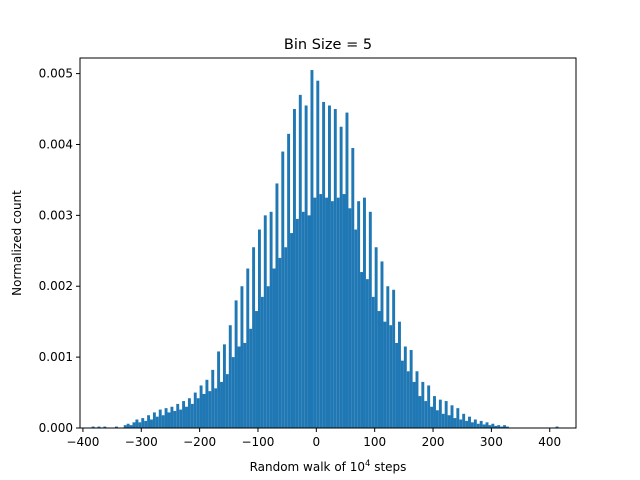 This screenshot has width=640, height=480. Describe the element at coordinates (388, 467) in the screenshot. I see `x-axis-label-rest: steps` at that location.